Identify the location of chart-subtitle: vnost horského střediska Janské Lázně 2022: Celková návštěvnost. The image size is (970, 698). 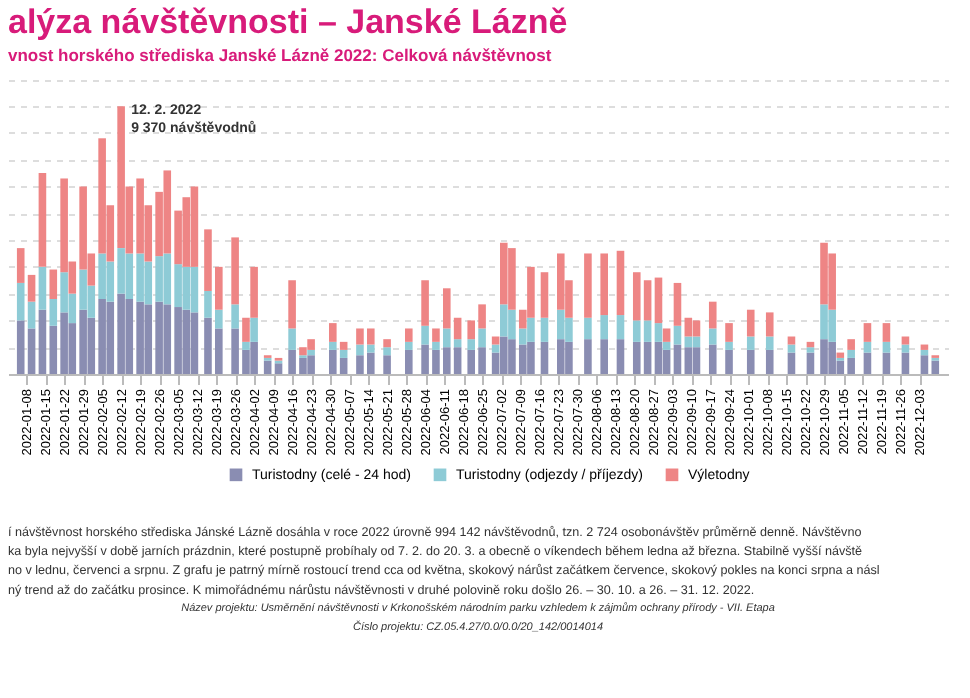
(280, 55).